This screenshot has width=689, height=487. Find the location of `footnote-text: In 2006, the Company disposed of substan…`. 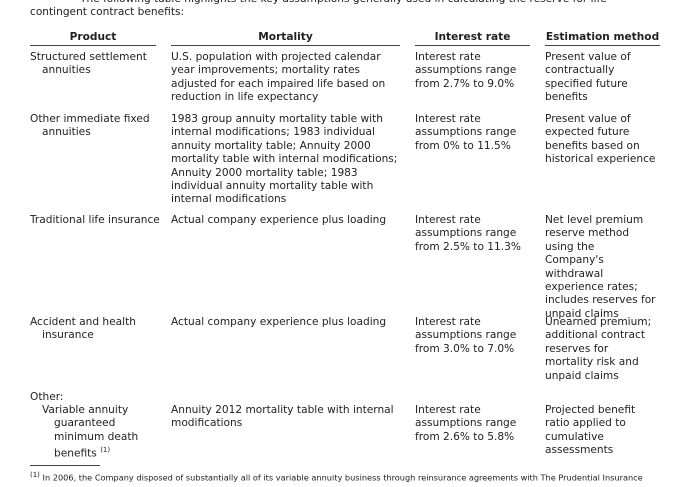

footnote-text: In 2006, the Company disposed of substan… is located at coordinates (342, 477).